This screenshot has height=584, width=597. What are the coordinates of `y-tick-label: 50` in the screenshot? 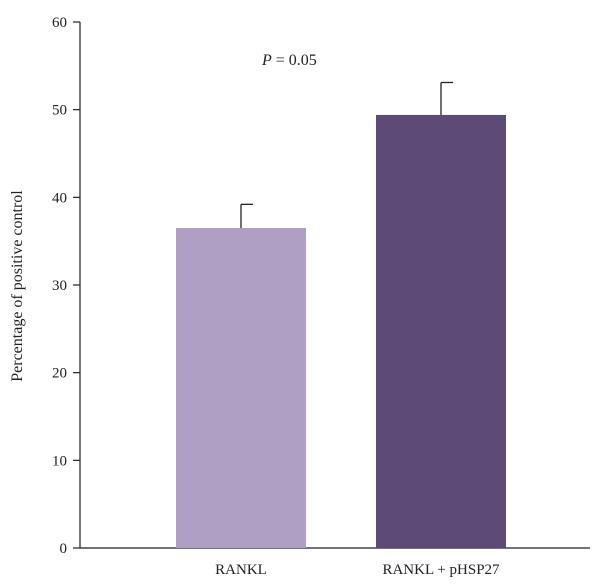 It's located at (59, 111).